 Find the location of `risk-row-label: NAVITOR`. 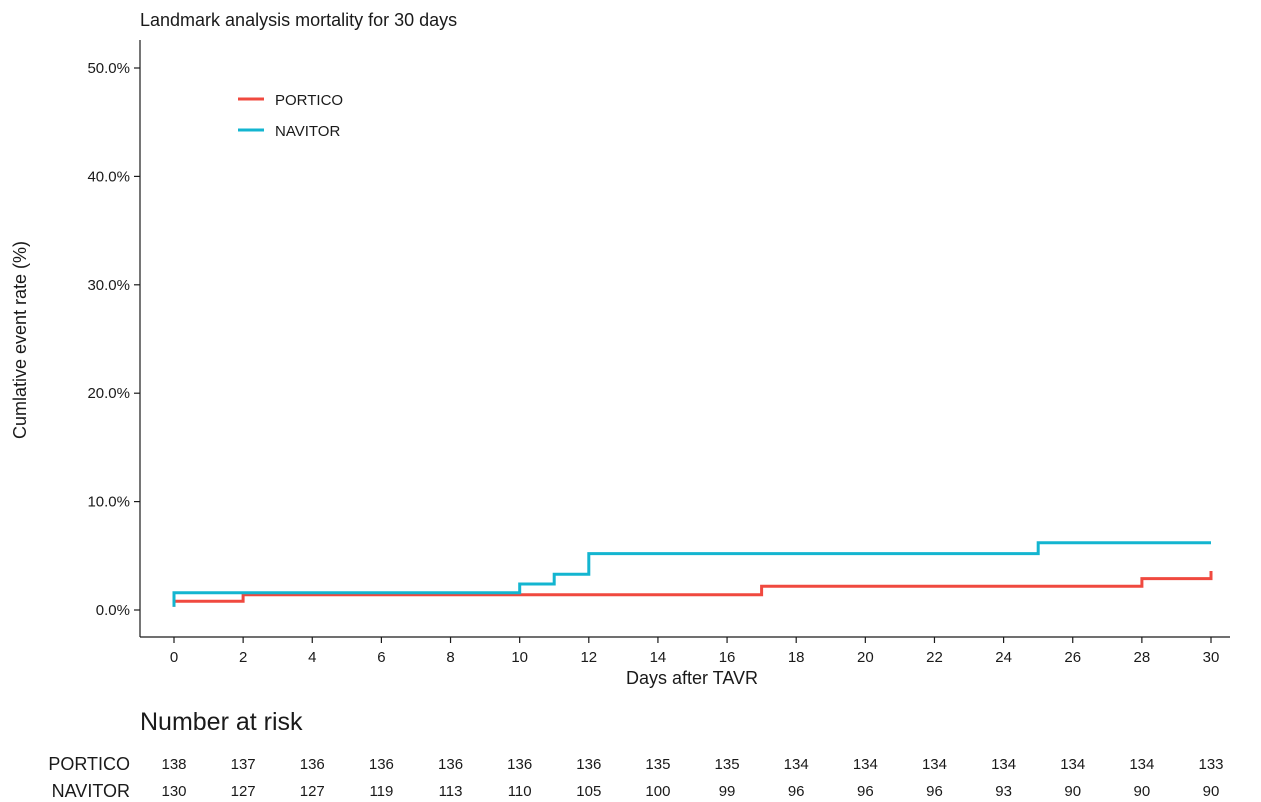

risk-row-label: NAVITOR is located at coordinates (91, 791).